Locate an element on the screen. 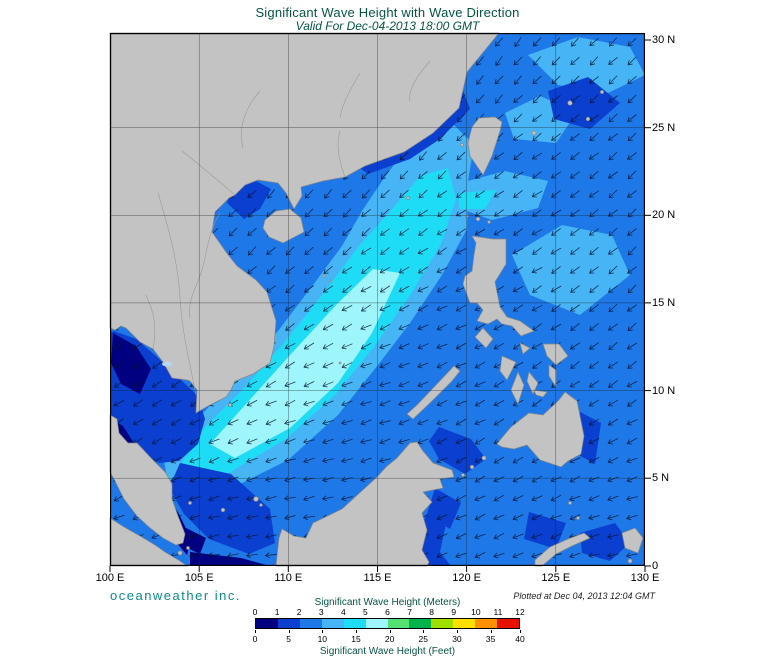  meters-tick-value: 10 is located at coordinates (476, 612).